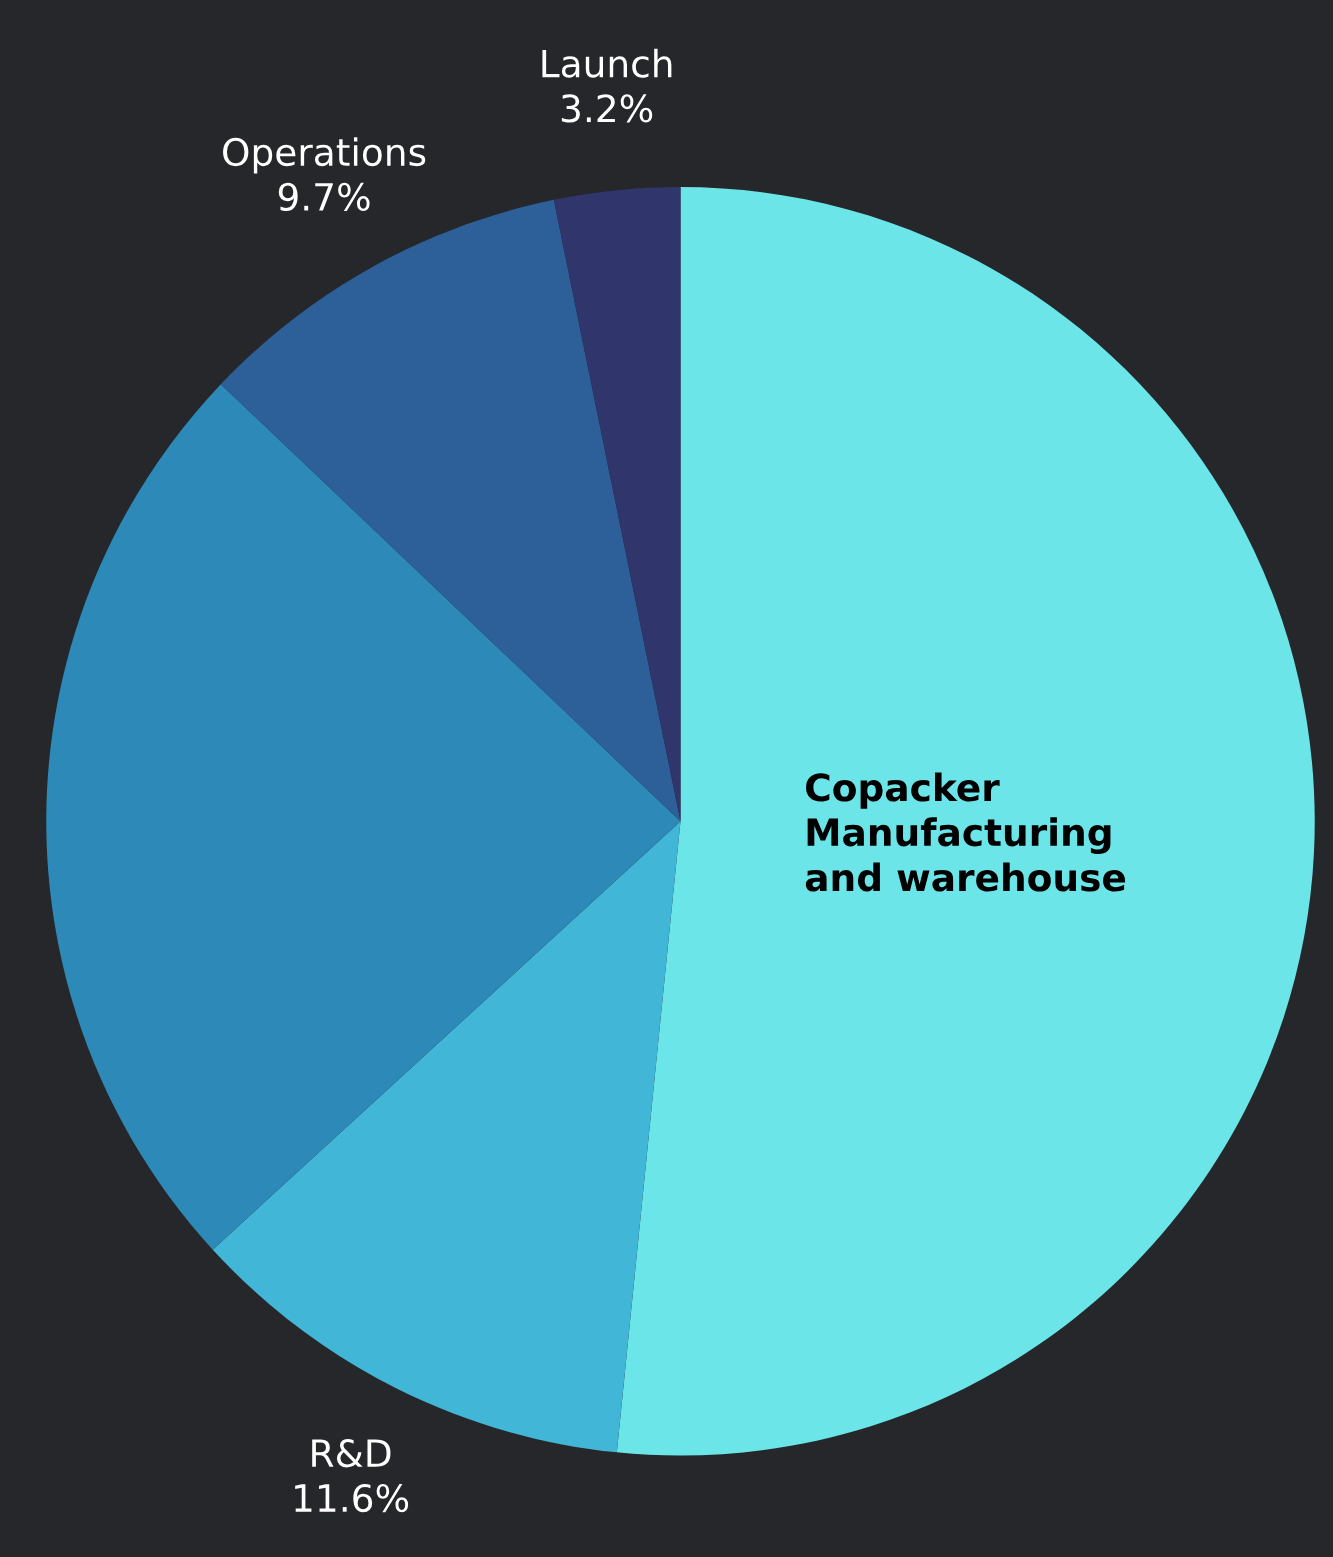 This screenshot has height=1557, width=1333. Describe the element at coordinates (324, 197) in the screenshot. I see `data-label: 9.7%` at that location.